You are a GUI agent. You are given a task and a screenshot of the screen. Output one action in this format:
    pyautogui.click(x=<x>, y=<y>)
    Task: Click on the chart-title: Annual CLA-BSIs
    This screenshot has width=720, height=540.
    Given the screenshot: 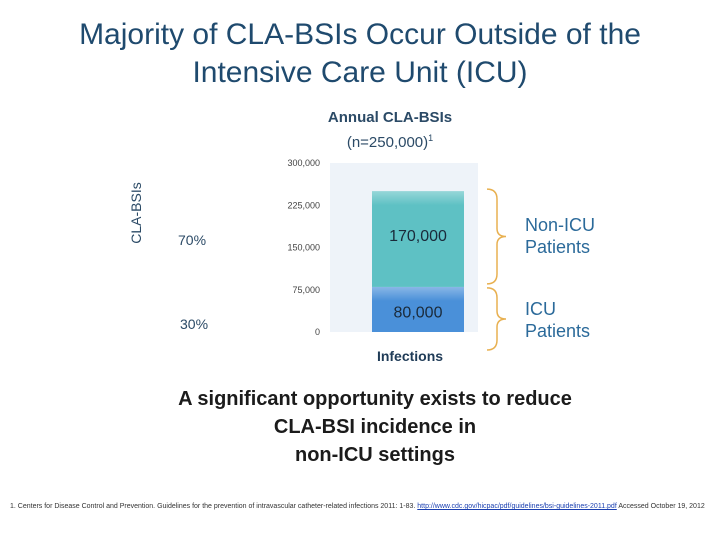 What is the action you would take?
    pyautogui.click(x=390, y=117)
    